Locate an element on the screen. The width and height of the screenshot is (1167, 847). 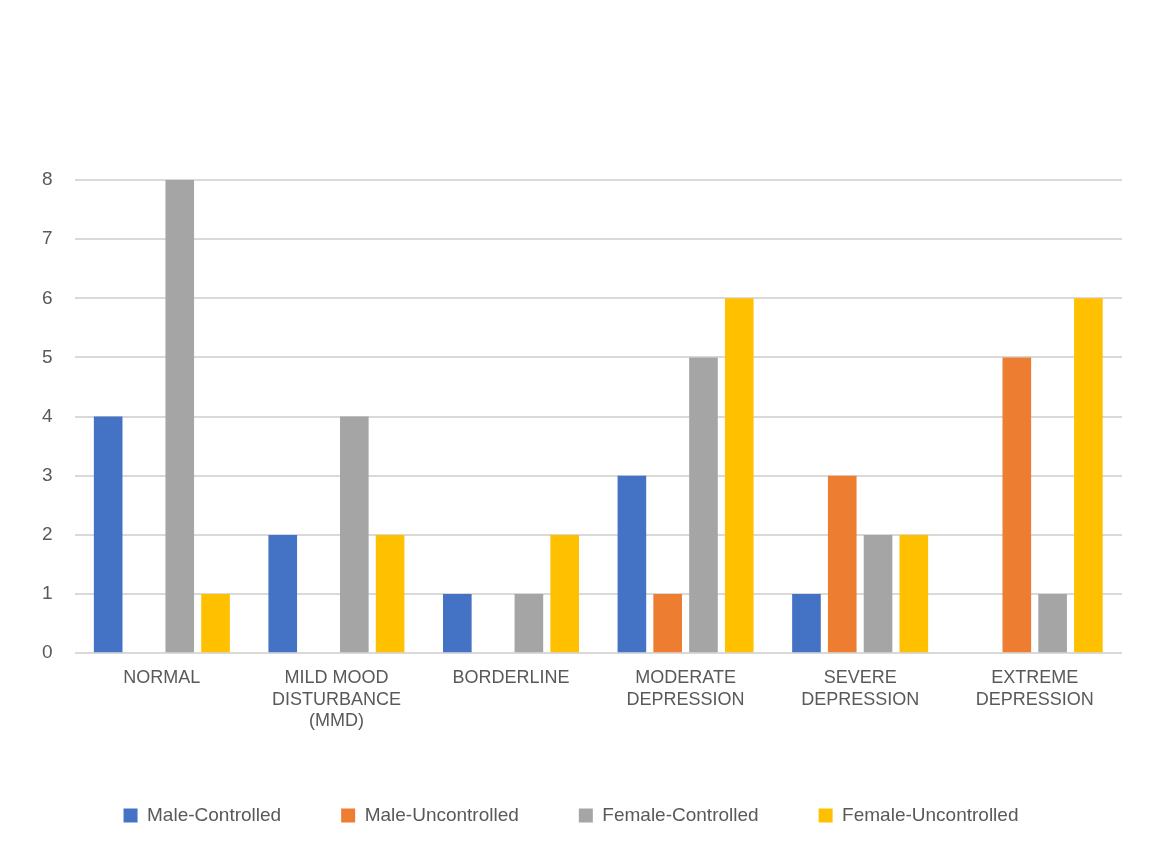
x-tick-label: SEVERE DEPRESSION is located at coordinates (860, 687).